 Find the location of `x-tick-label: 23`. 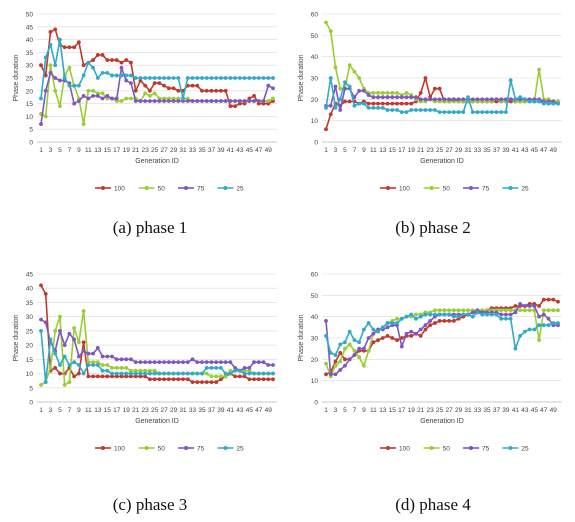

x-tick-label: 23 is located at coordinates (431, 410).